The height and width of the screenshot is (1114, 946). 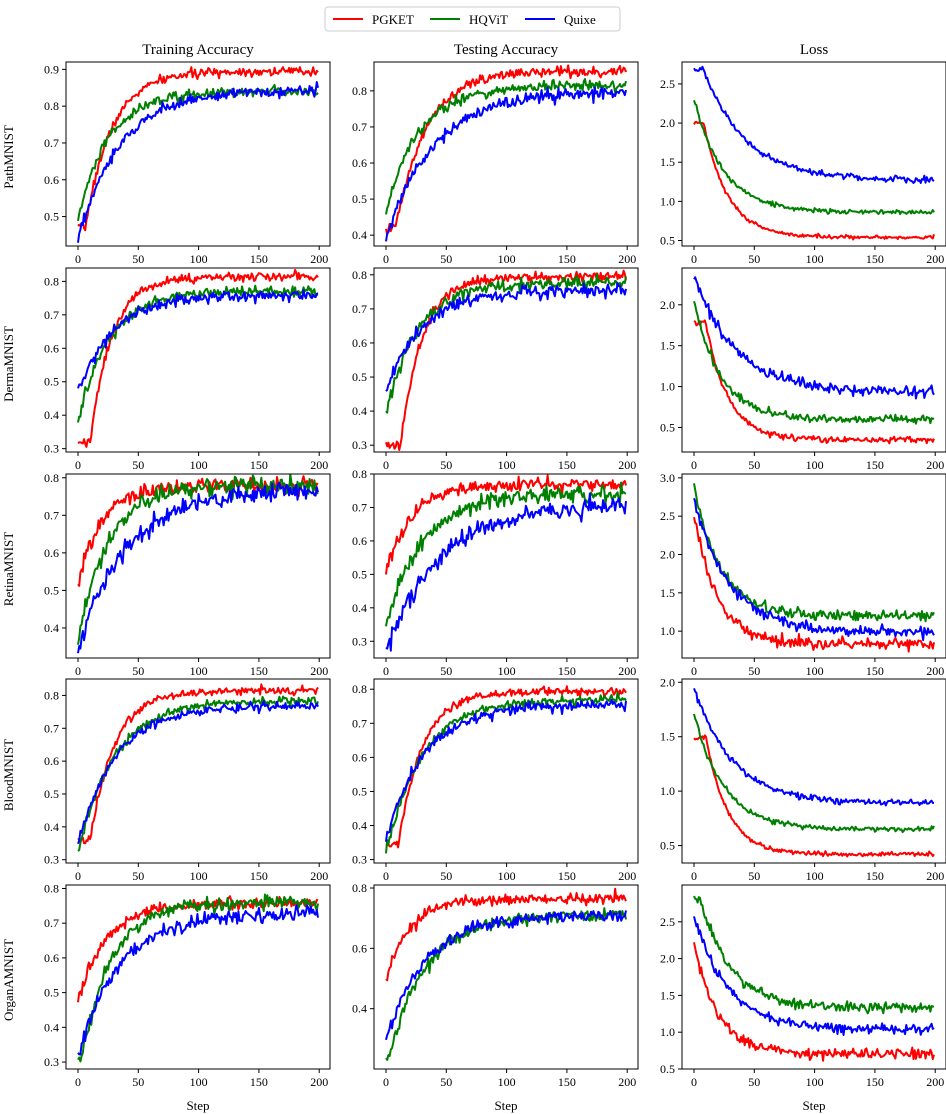 I want to click on panel-pathmnist-training-accuracy: 0.5 0.6 0.7 0.8 0.9 0 50 100 150 200, so click(x=187, y=163).